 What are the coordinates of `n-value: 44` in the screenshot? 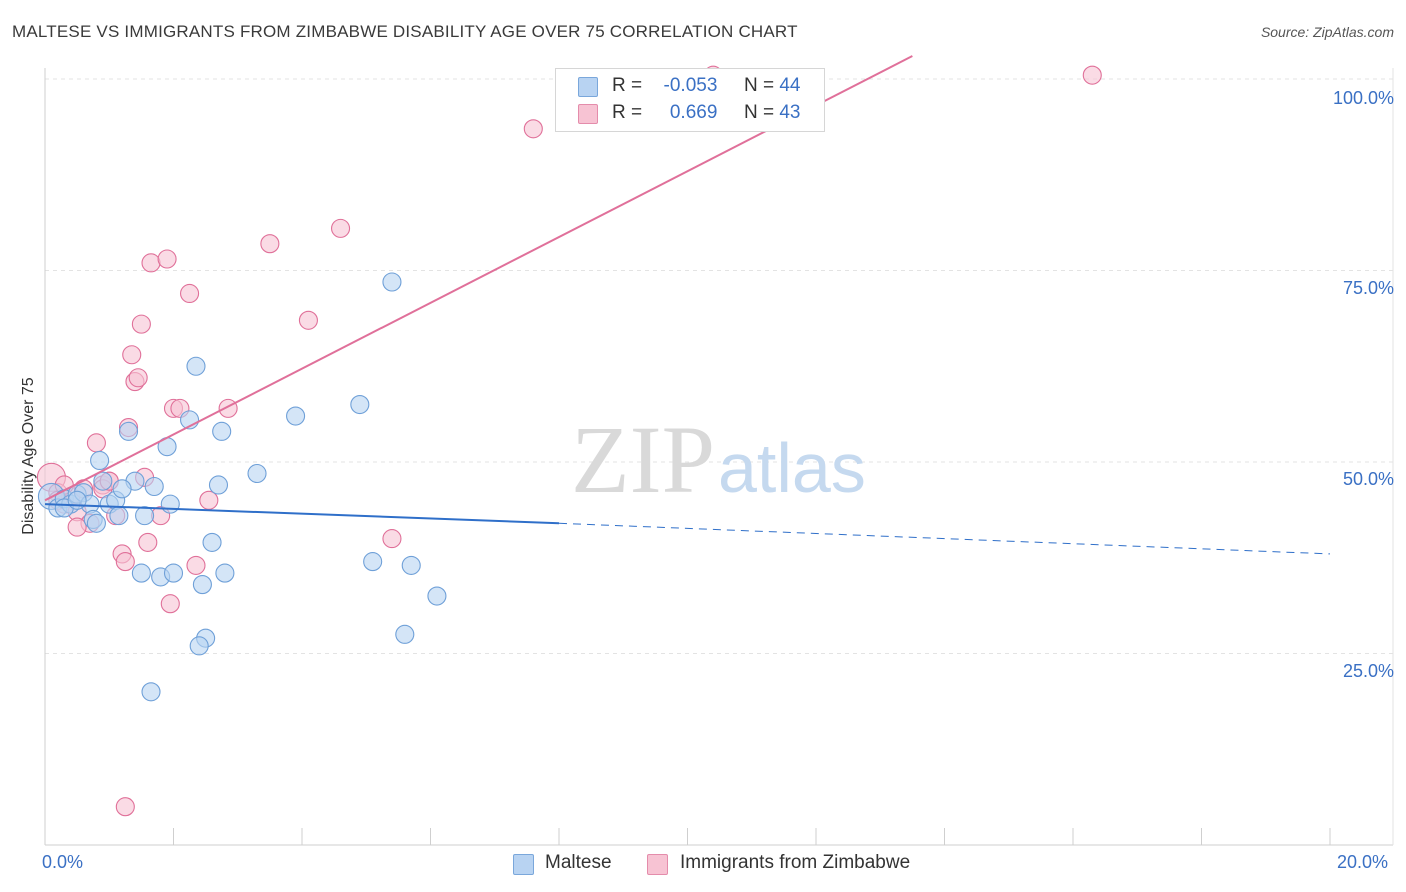 It's located at (790, 85).